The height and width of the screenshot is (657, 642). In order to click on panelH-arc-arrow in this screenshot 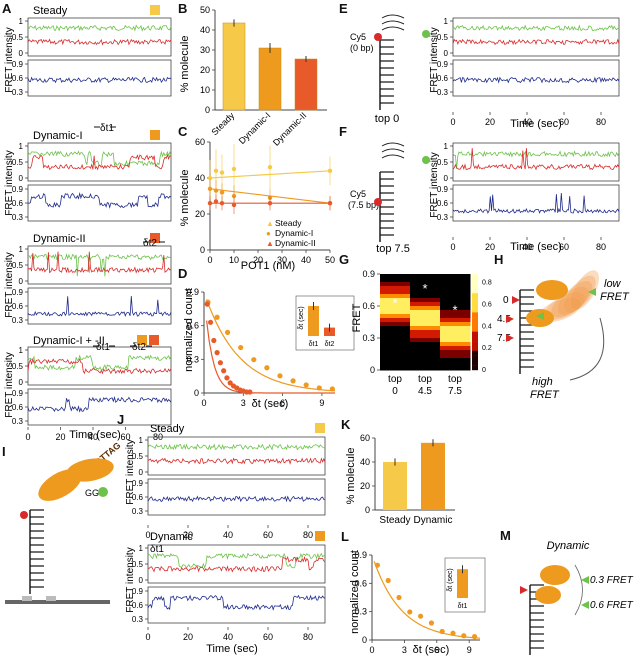, I will do `click(587, 349)`.